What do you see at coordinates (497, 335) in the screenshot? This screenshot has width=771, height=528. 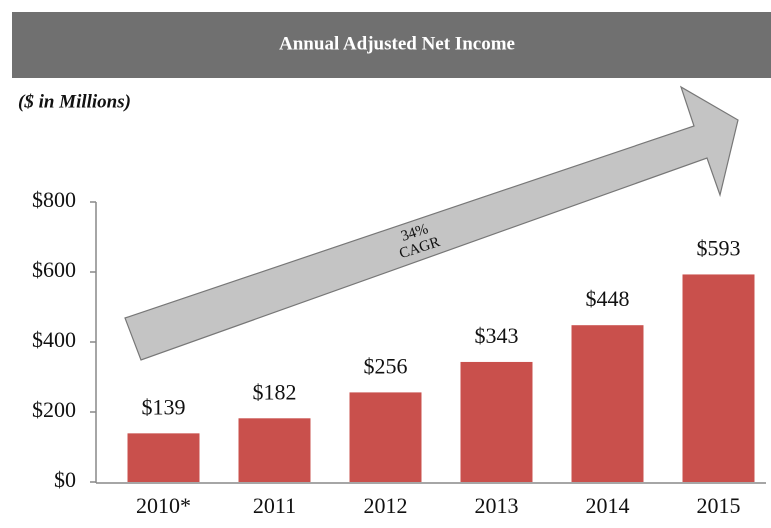 I see `value-label: $343` at bounding box center [497, 335].